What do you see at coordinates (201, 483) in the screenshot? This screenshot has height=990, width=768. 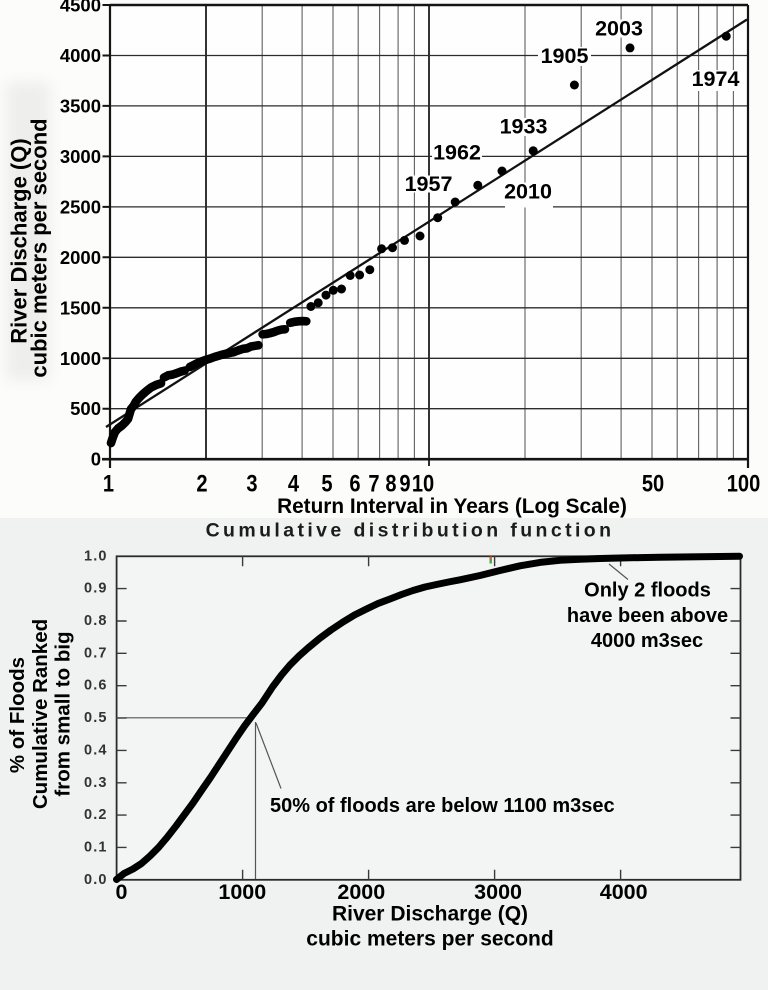 I see `svg-text: 2` at bounding box center [201, 483].